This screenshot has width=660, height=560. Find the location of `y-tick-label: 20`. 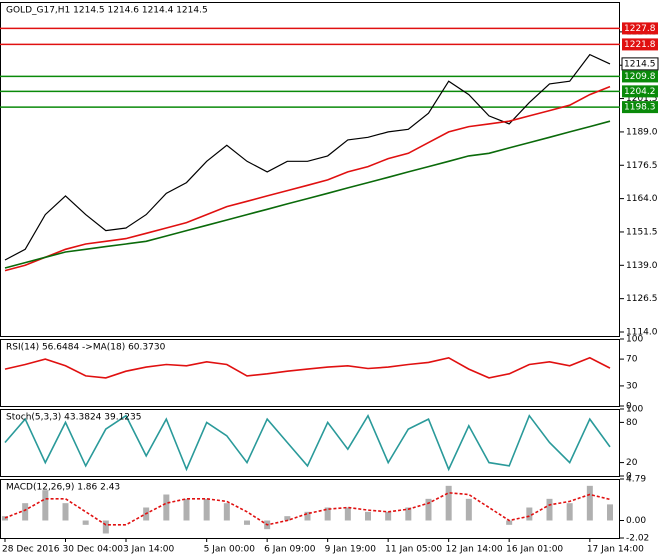

y-tick-label: 20 is located at coordinates (632, 463).